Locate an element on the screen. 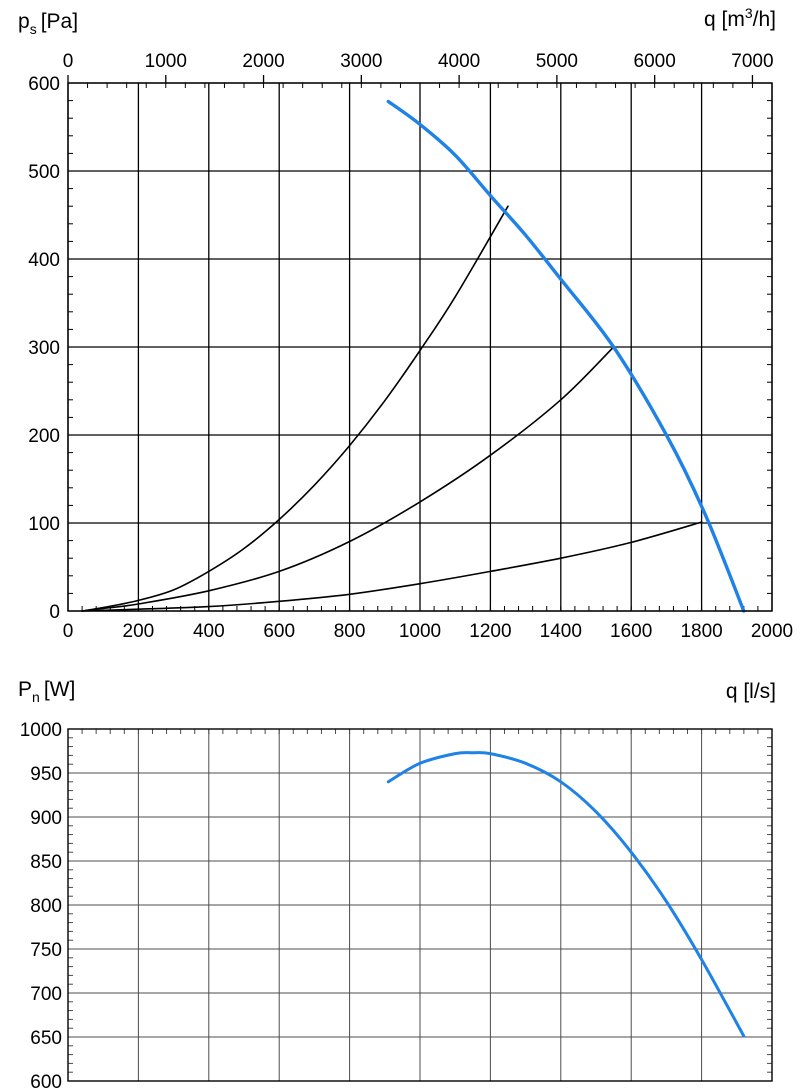  x-tick-label: 0 is located at coordinates (68, 631).